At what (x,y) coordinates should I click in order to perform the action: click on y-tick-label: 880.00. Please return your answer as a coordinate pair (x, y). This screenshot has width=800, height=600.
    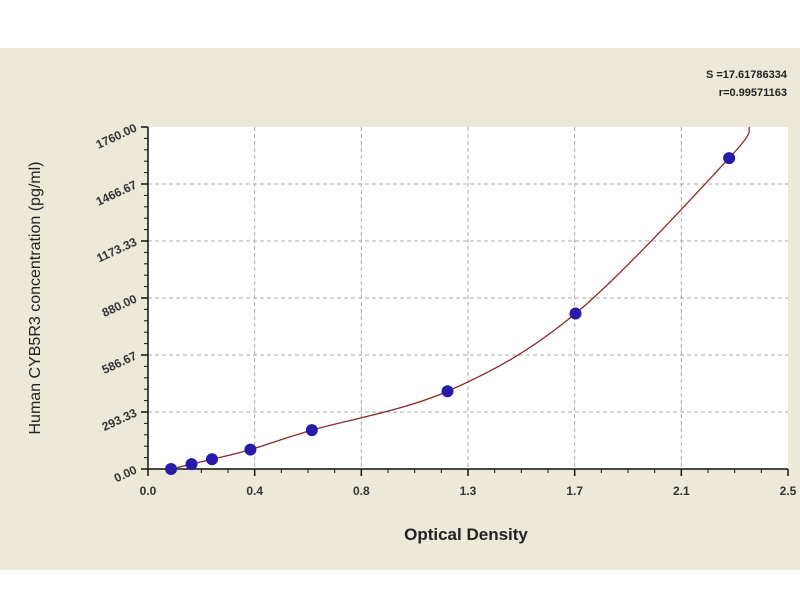
    Looking at the image, I should click on (119, 306).